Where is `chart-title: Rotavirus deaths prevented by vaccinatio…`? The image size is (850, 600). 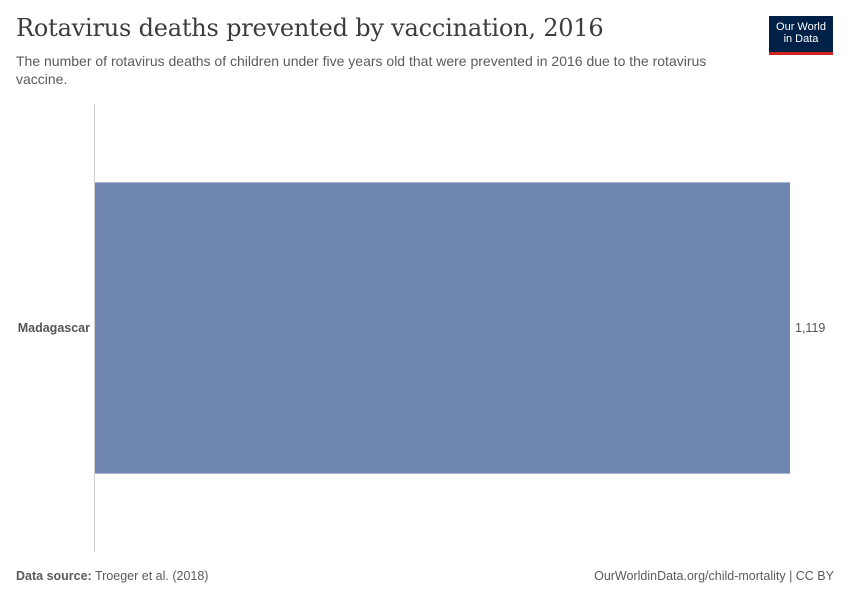 chart-title: Rotavirus deaths prevented by vaccinatio… is located at coordinates (310, 28).